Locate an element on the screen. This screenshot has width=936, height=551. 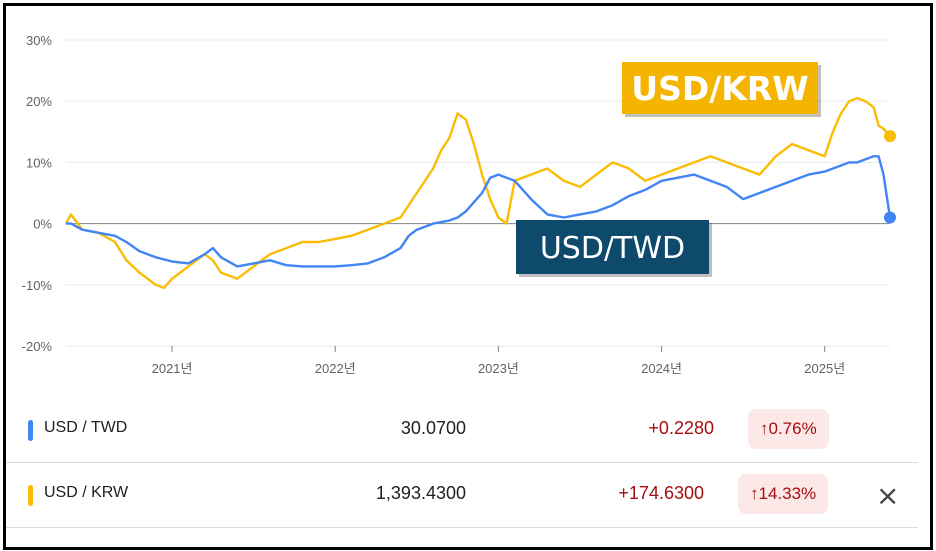
callout-label: USD/TWD is located at coordinates (612, 248).